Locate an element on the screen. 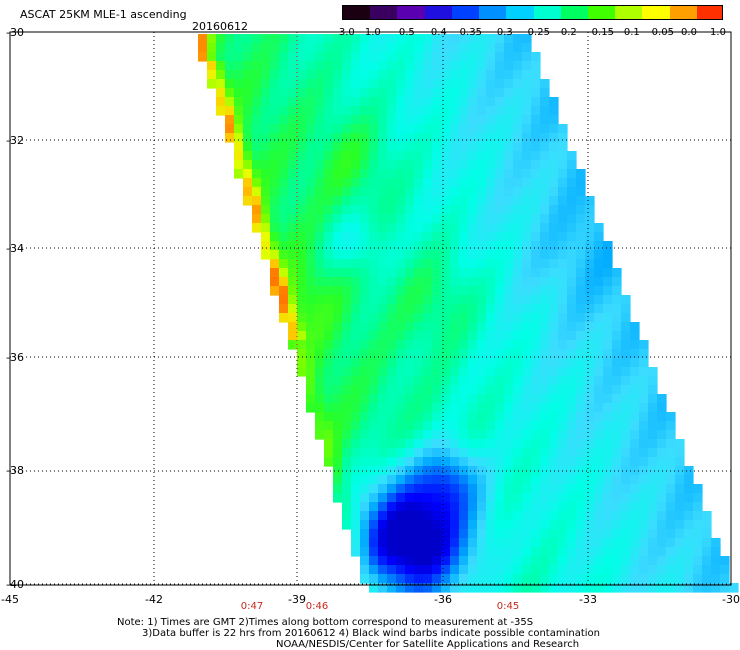 The image size is (740, 650). lat-label-32: -32 is located at coordinates (15, 140).